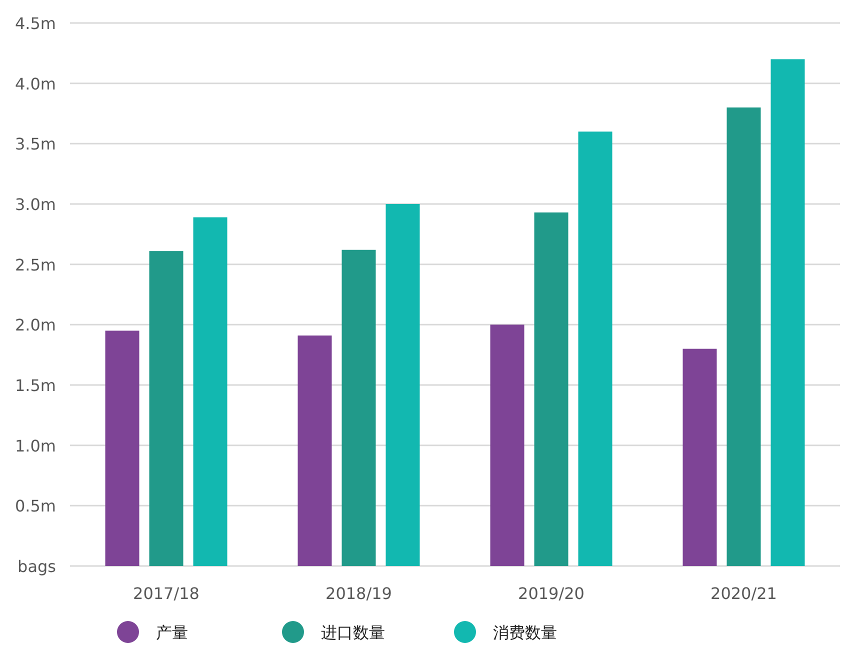 The image size is (868, 651). I want to click on legend-label: 产量, so click(172, 632).